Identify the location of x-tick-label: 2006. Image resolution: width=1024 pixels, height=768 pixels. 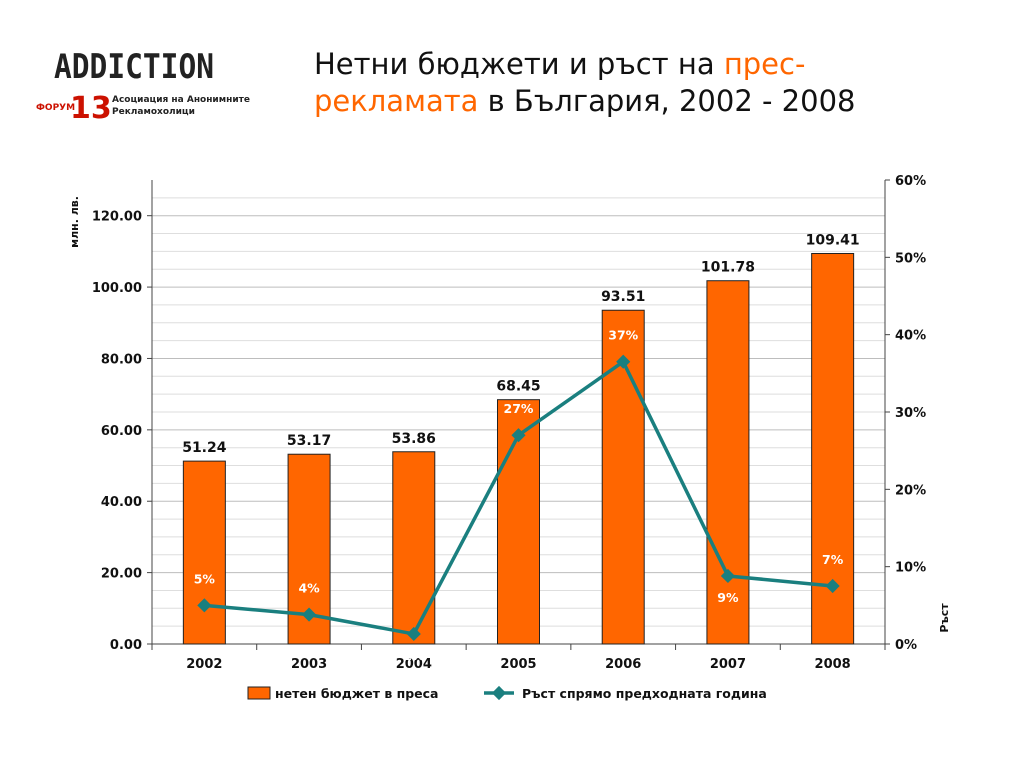
(623, 664).